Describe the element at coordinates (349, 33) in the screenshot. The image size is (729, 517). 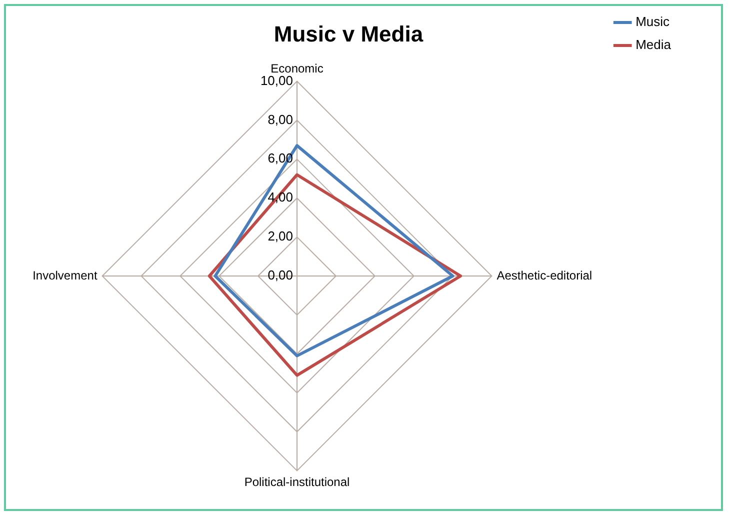
I see `chart-title: Music v Media` at that location.